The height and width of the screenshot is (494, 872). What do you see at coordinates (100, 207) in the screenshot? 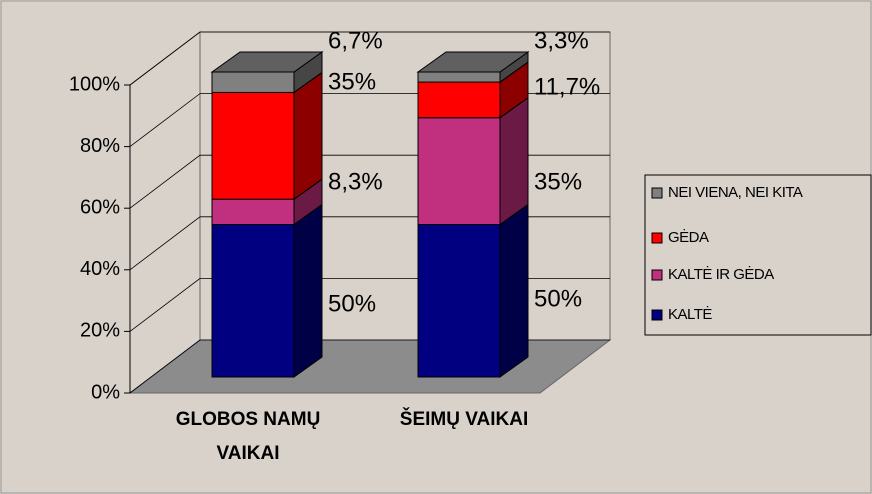
I see `y-tick-label: 60%` at bounding box center [100, 207].